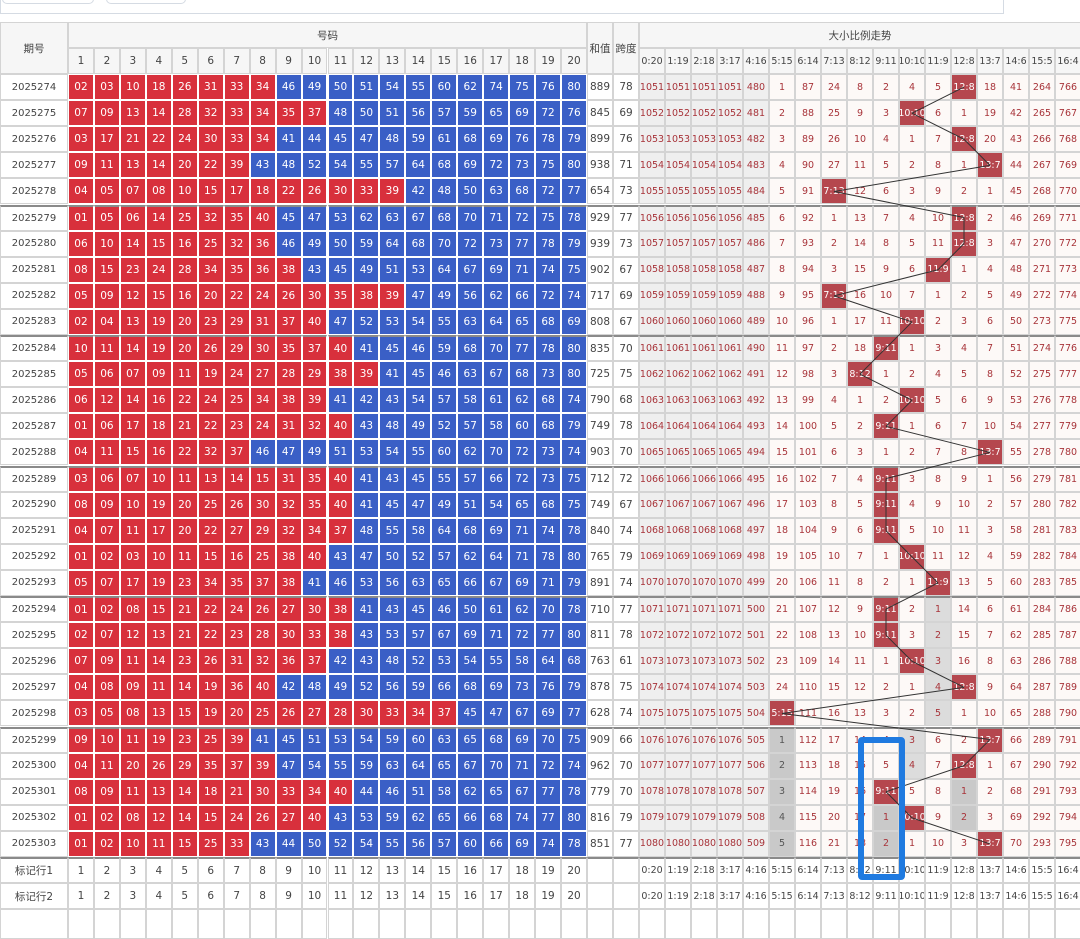  Describe the element at coordinates (860, 687) in the screenshot. I see `omission-cell: 12` at that location.